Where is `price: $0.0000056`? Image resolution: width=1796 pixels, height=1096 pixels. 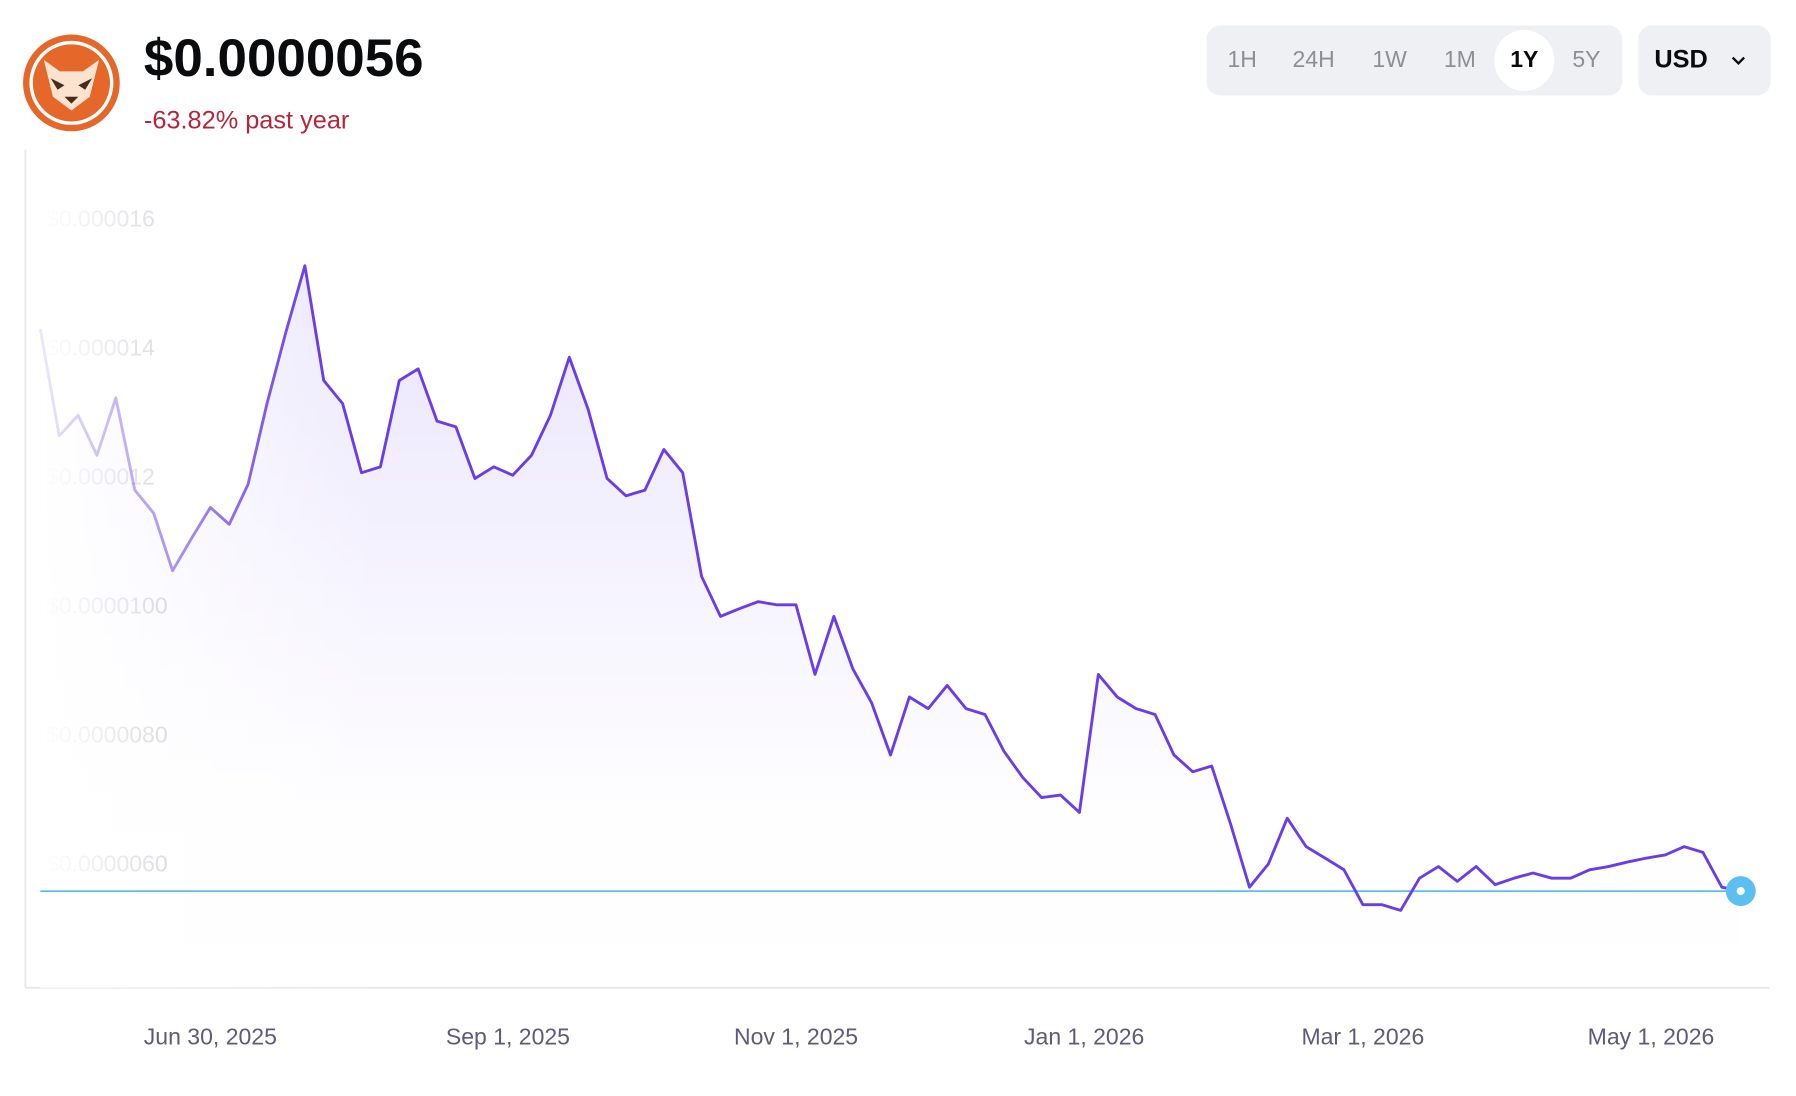
price: $0.0000056 is located at coordinates (284, 58).